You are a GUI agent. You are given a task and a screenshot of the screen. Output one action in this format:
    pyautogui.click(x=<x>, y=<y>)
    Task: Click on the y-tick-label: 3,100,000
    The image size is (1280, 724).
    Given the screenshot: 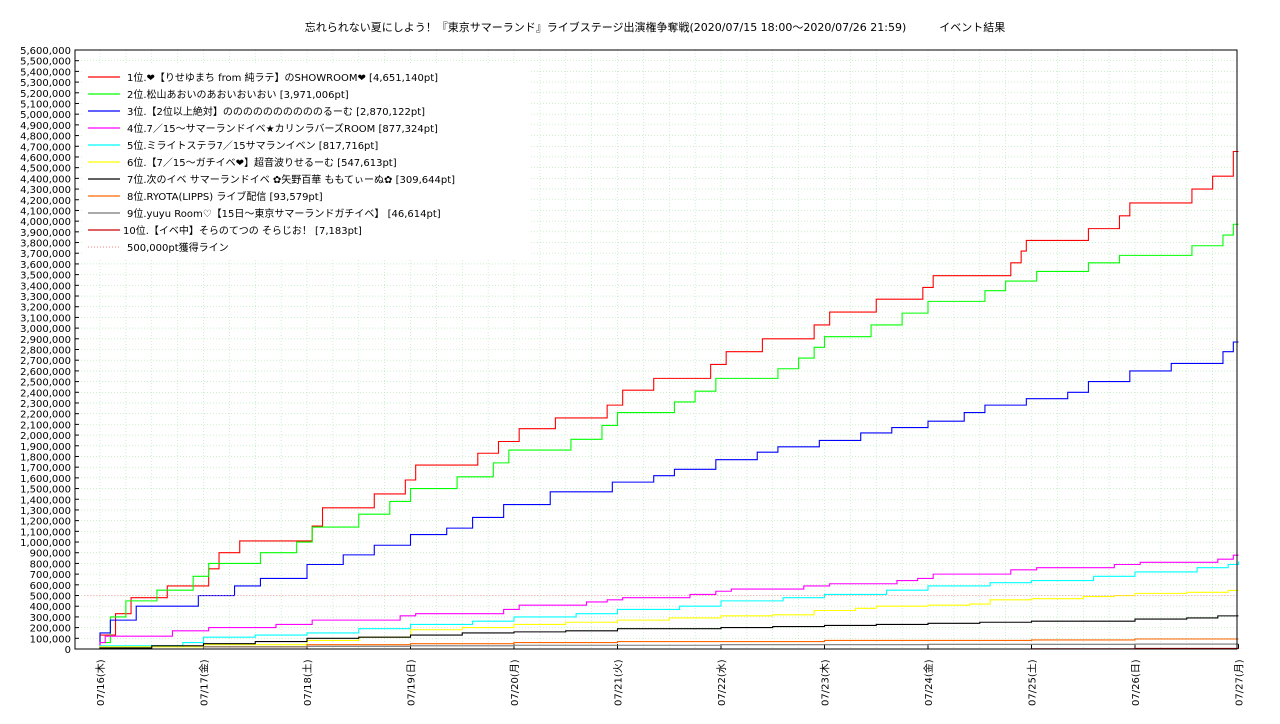 What is the action you would take?
    pyautogui.click(x=45, y=318)
    